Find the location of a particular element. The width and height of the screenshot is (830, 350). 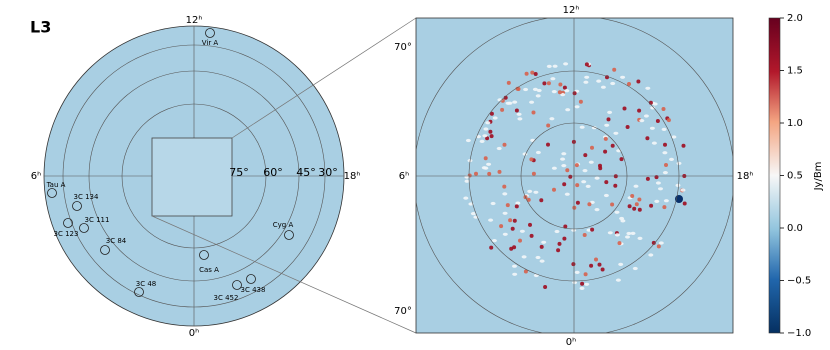

zoom-box is located at coordinates (192, 177).